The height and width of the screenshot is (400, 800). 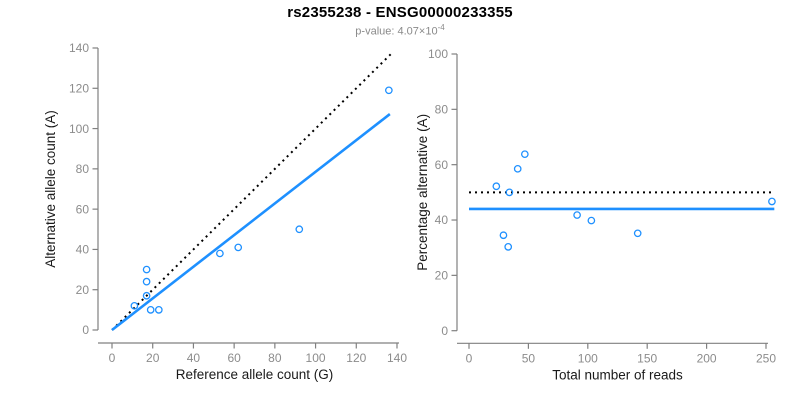 I want to click on x-axis-title: Reference allele count (G), so click(x=255, y=374).